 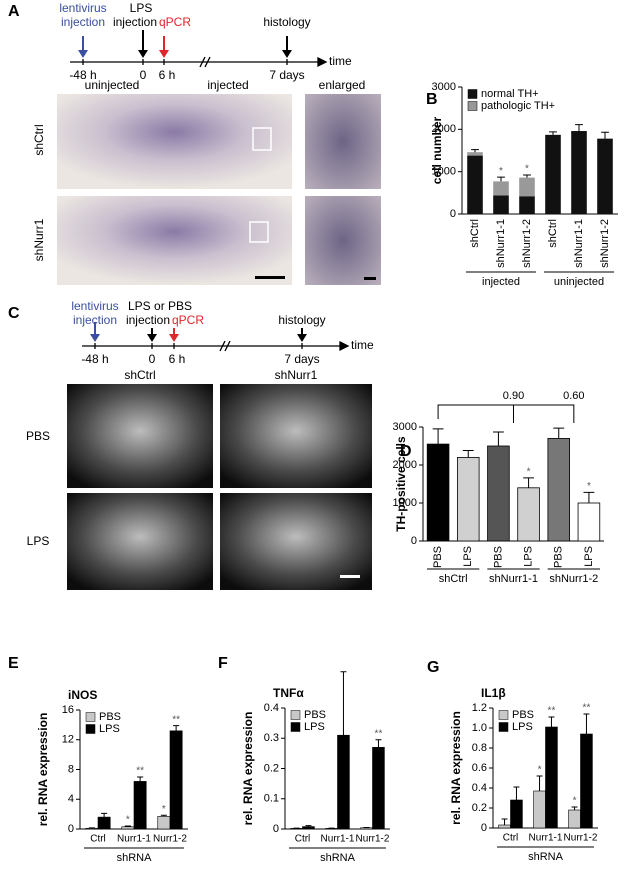 I want to click on y-tick-label: 1.0, so click(x=479, y=728).